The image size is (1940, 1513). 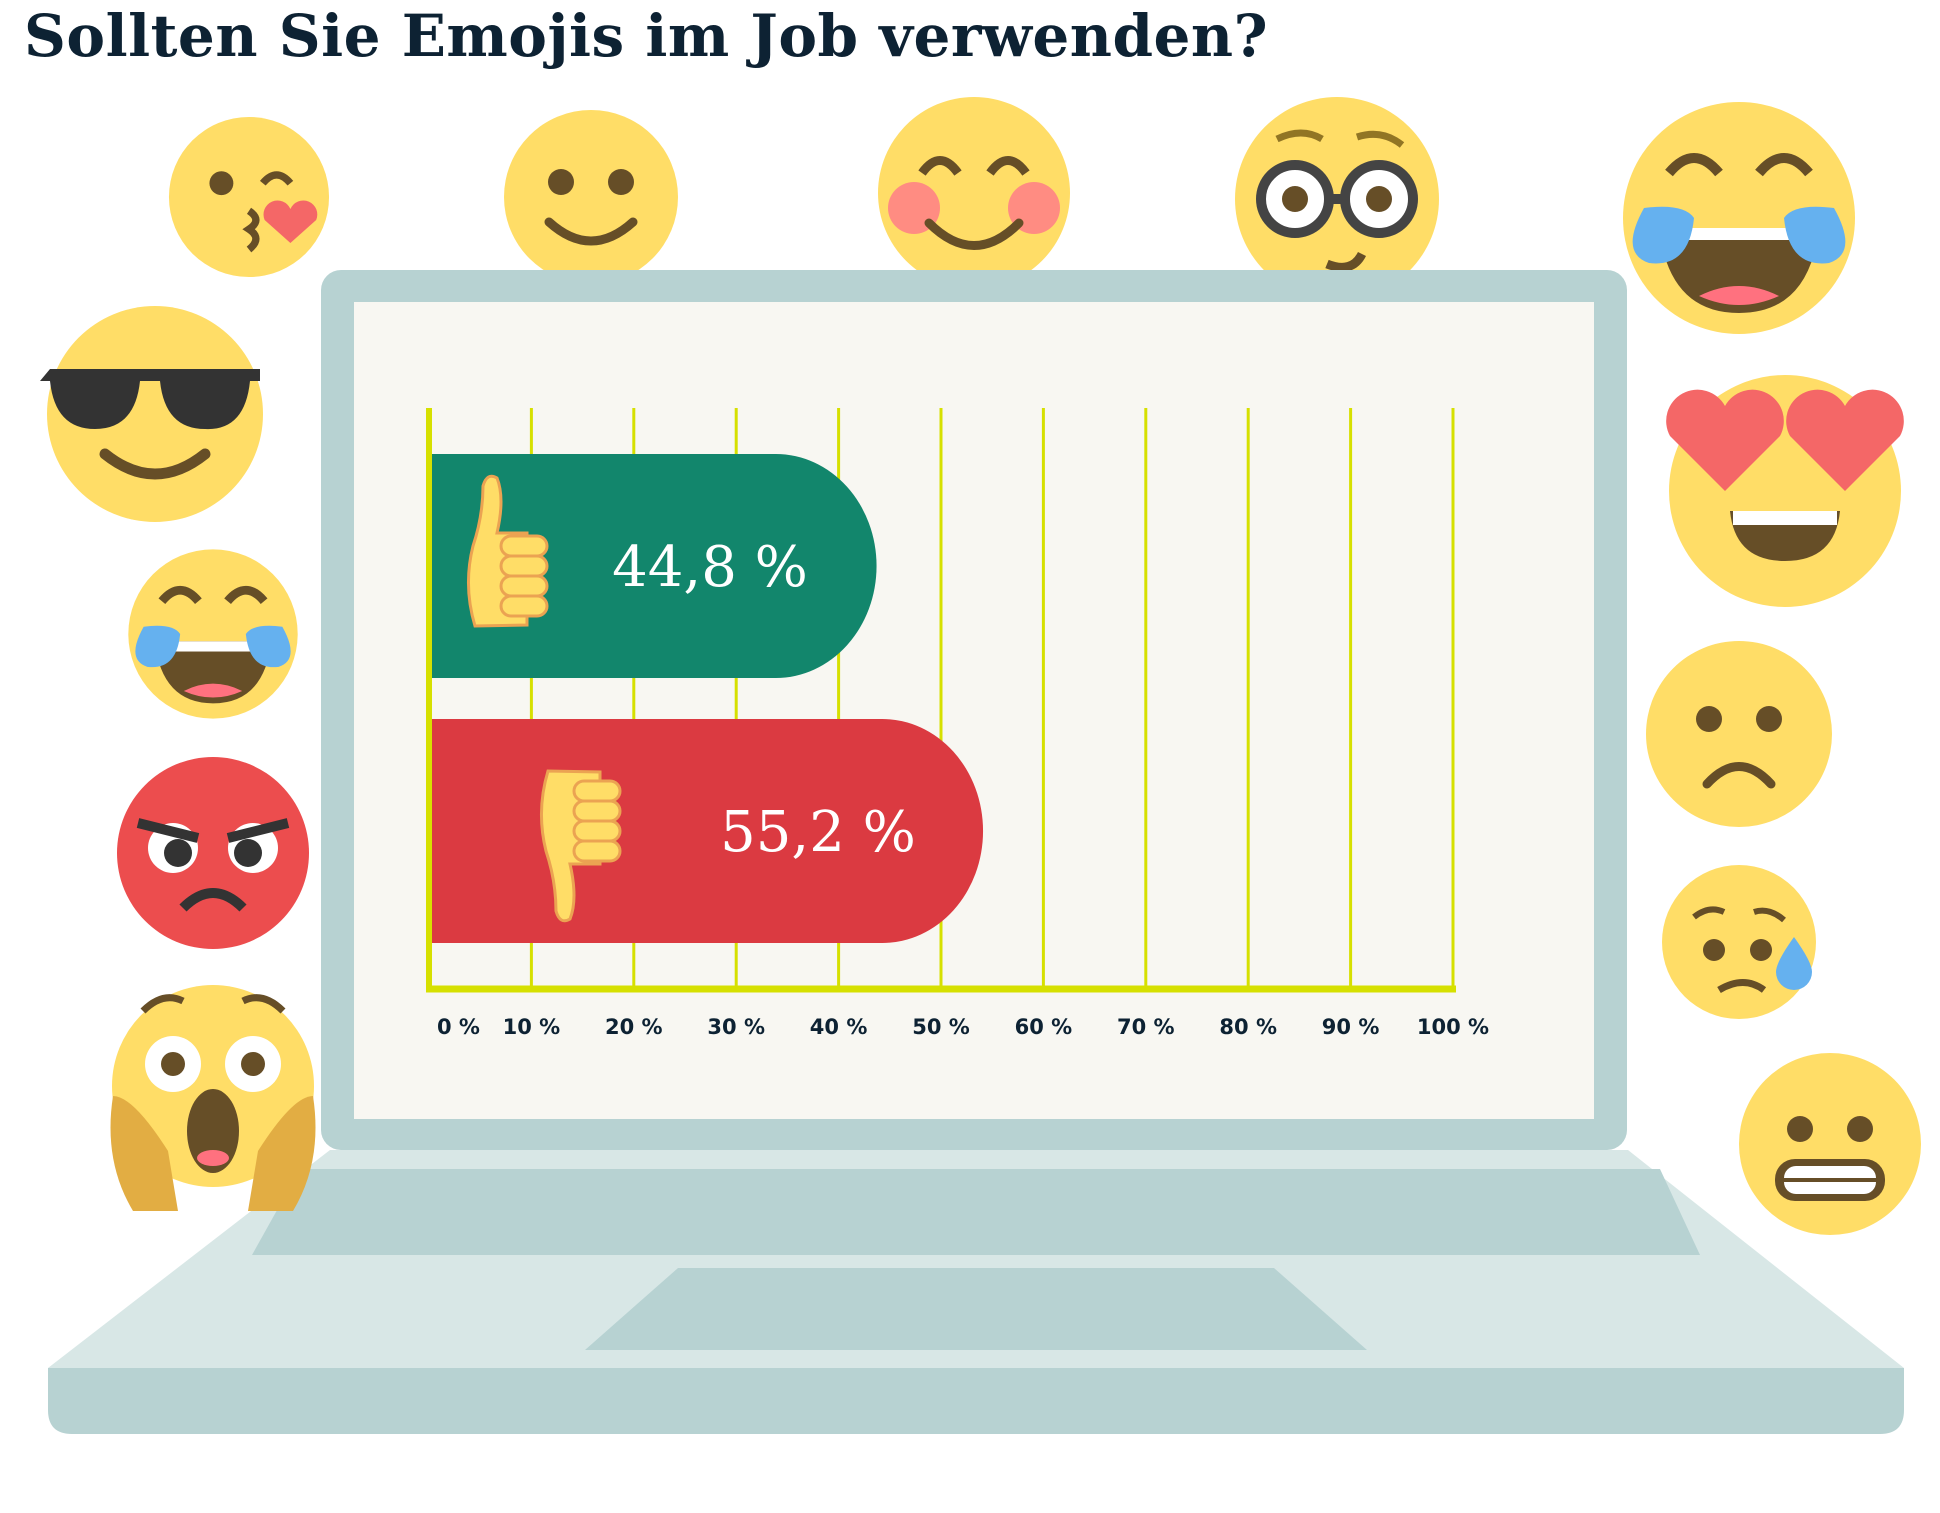 I want to click on angry-emoji, so click(x=213, y=853).